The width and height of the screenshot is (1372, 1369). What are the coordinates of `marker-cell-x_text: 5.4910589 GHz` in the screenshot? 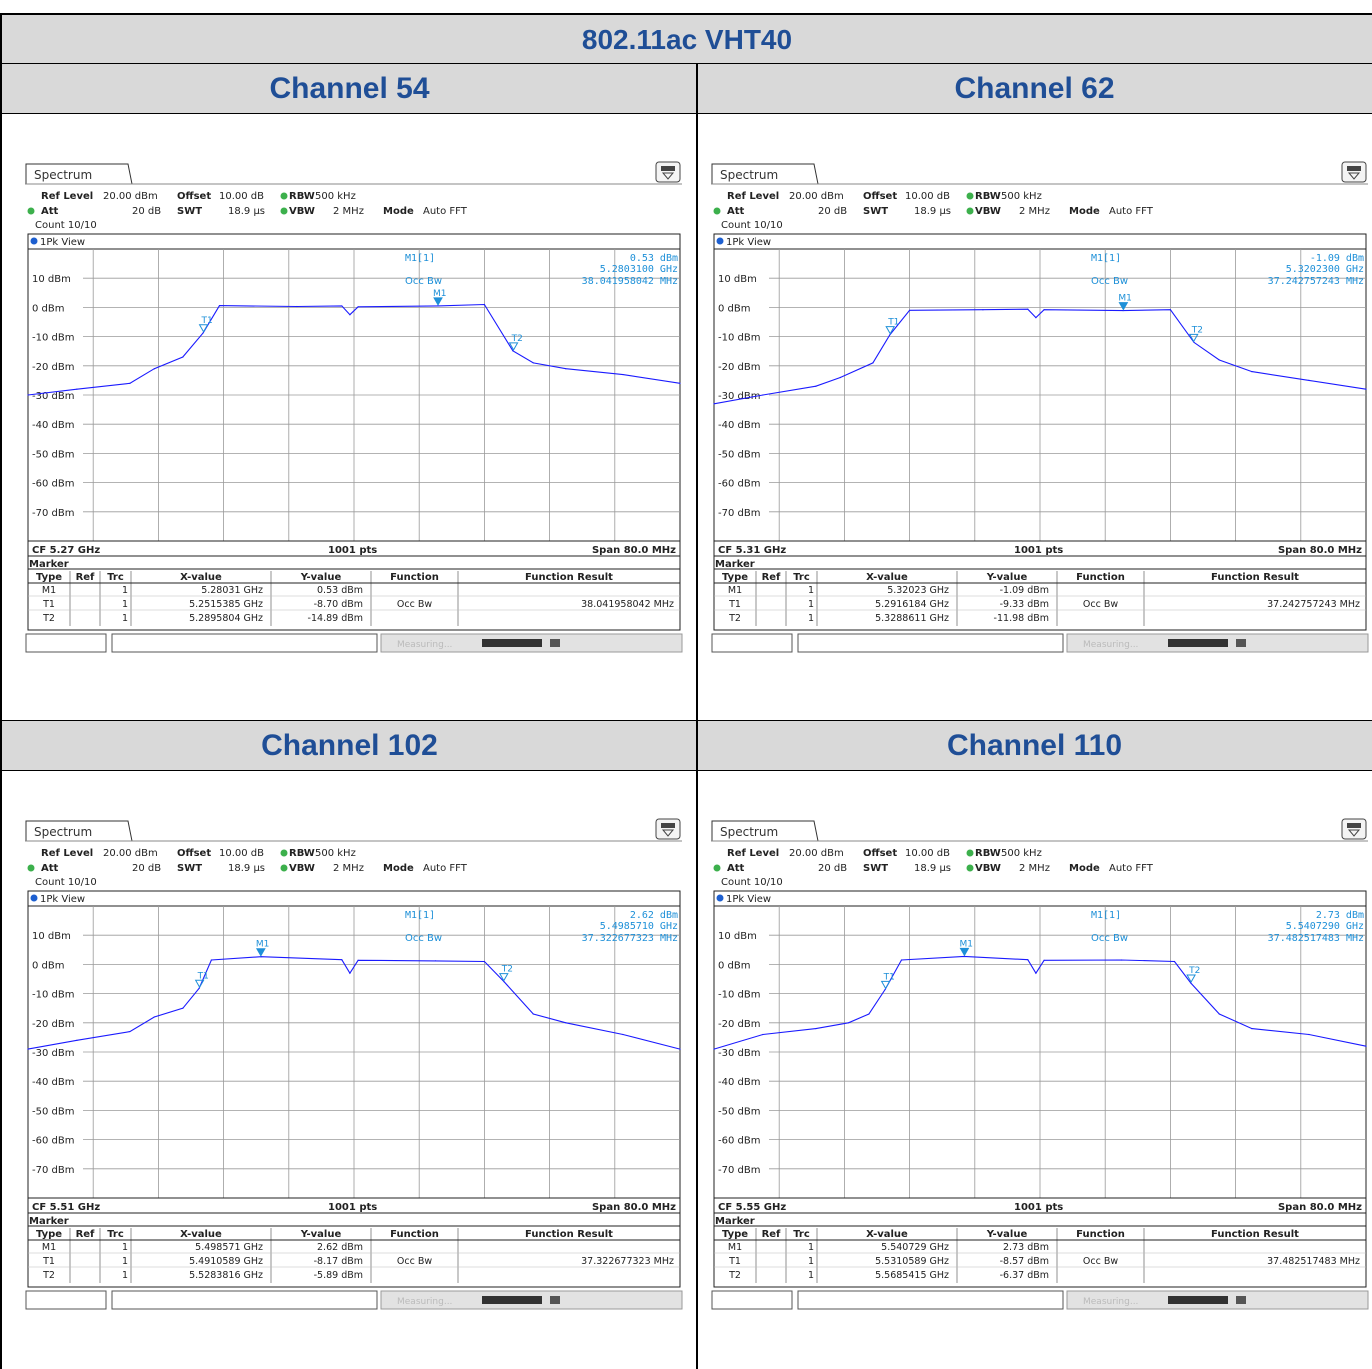 It's located at (226, 1261).